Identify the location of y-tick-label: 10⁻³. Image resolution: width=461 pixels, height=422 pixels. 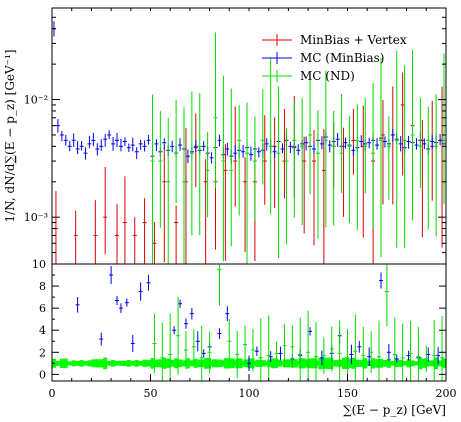
(36, 217).